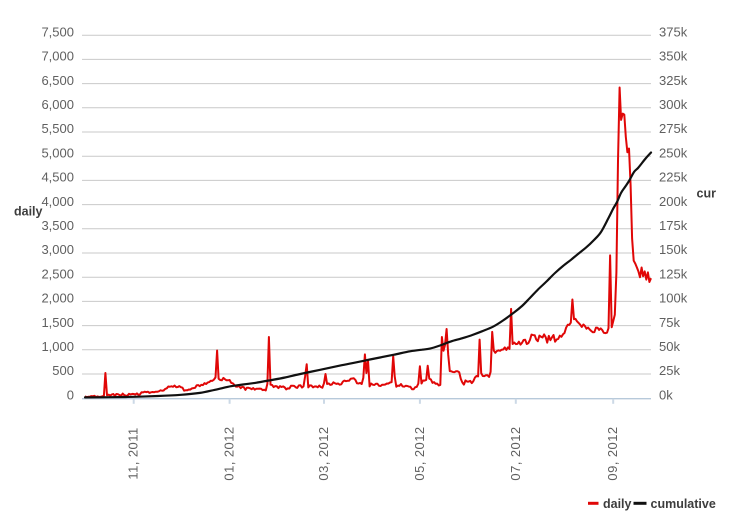 This screenshot has height=525, width=730. Describe the element at coordinates (57, 104) in the screenshot. I see `svg-text: 6,000` at that location.